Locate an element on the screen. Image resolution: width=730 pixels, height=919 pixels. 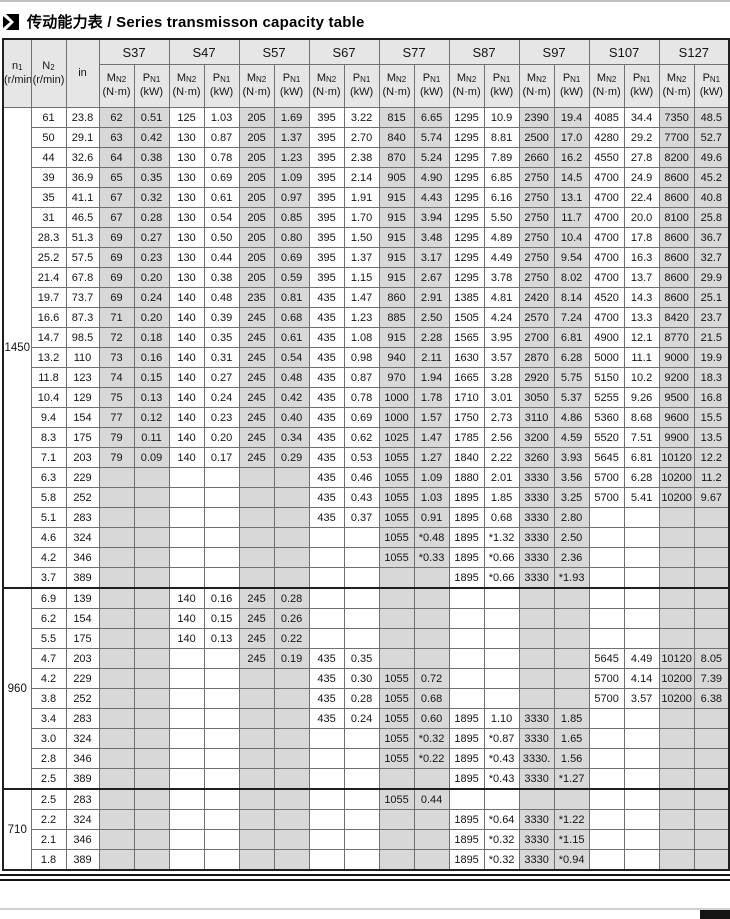
n2-cell: 6.2 is located at coordinates (48, 618).